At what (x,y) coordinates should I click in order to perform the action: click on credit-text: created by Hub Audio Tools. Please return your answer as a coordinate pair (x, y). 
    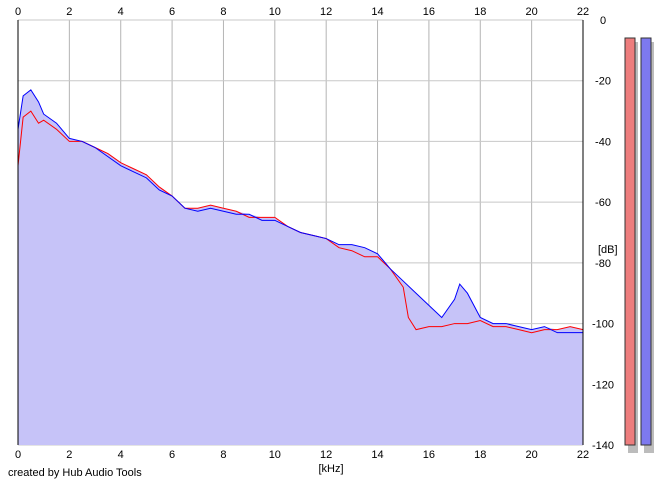
    Looking at the image, I should click on (75, 473).